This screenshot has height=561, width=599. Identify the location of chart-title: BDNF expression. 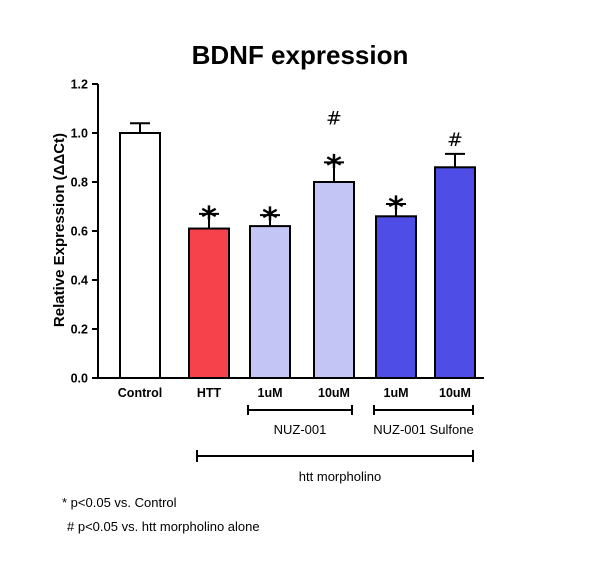
(300, 55).